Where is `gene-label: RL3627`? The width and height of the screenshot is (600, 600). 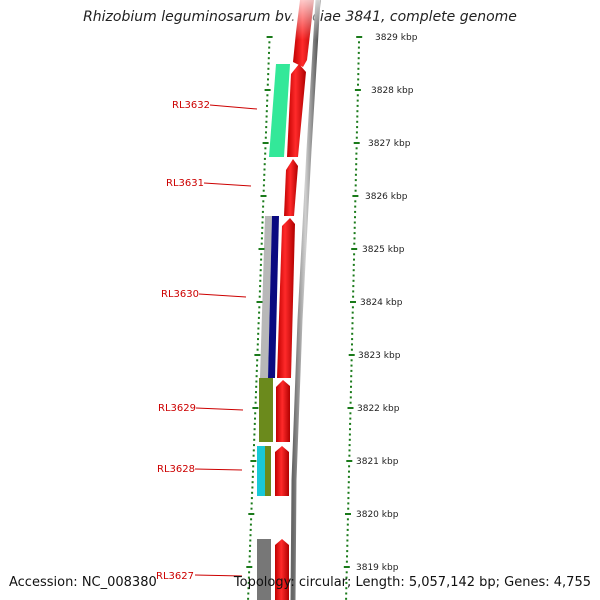 gene-label: RL3627 is located at coordinates (175, 576).